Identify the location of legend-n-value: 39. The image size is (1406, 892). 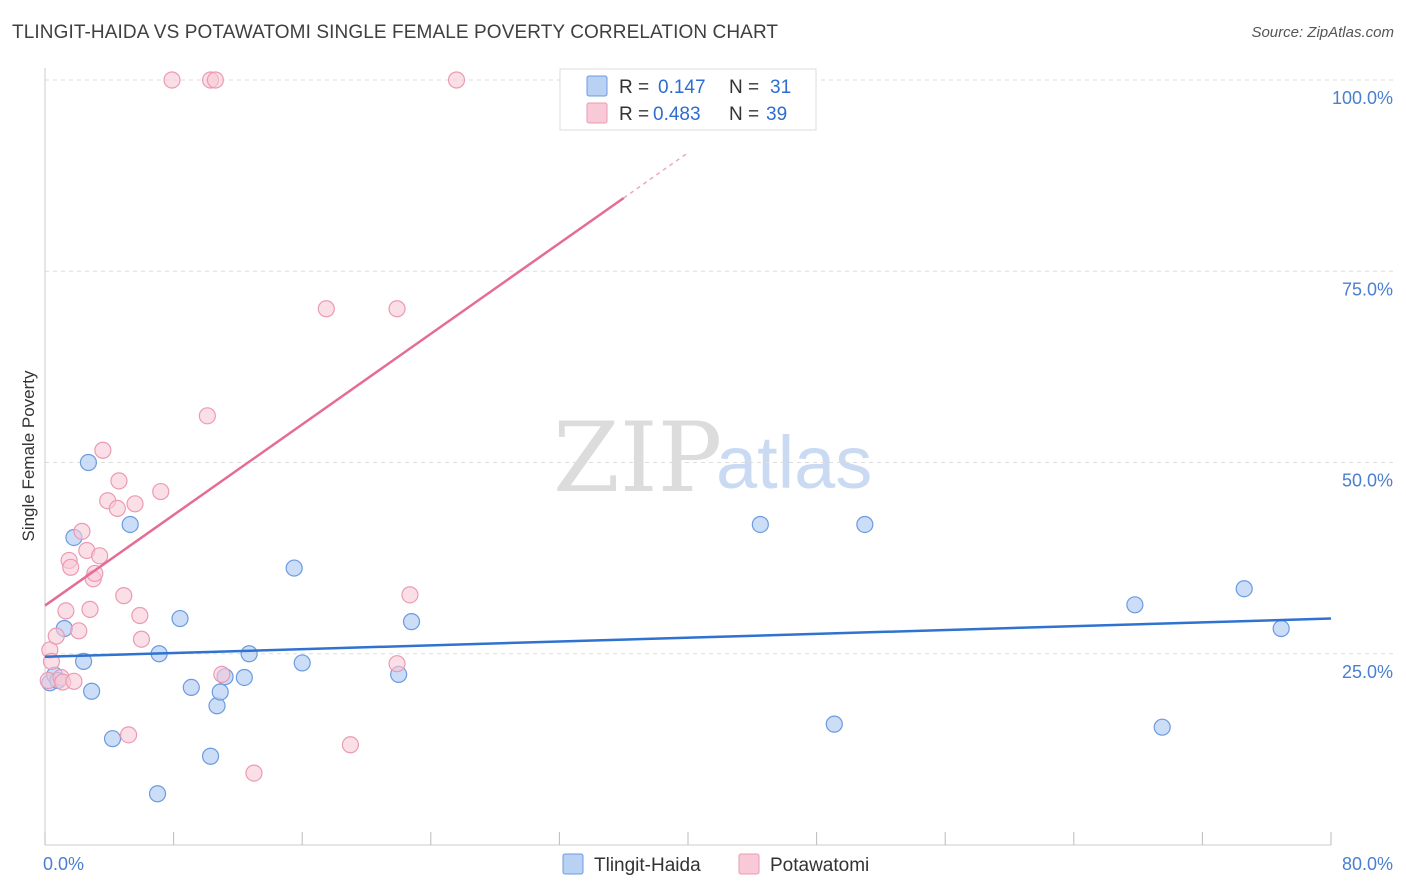
(776, 114).